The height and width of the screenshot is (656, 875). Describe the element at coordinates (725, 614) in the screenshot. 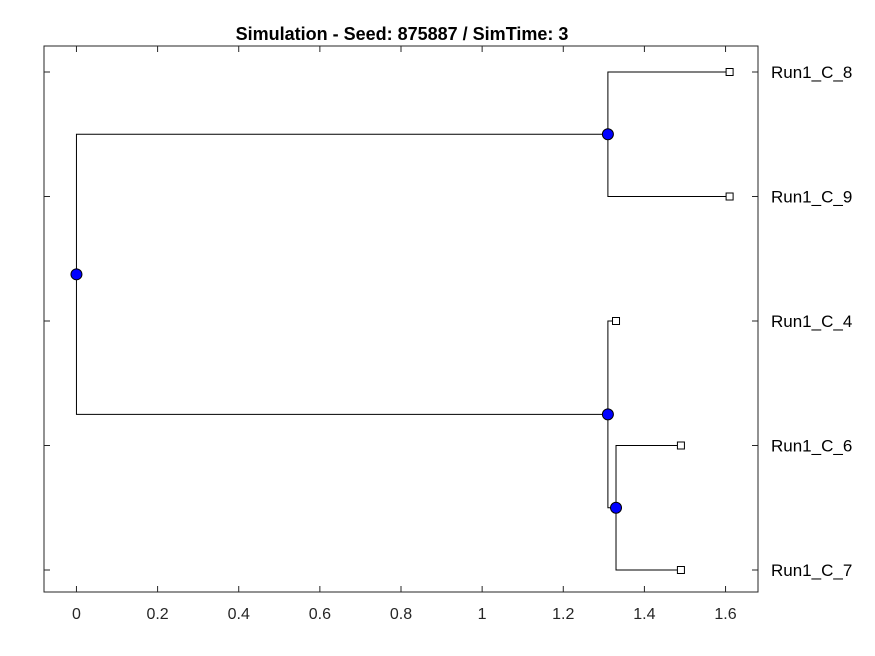

I see `x-tick-label: 1.6` at that location.